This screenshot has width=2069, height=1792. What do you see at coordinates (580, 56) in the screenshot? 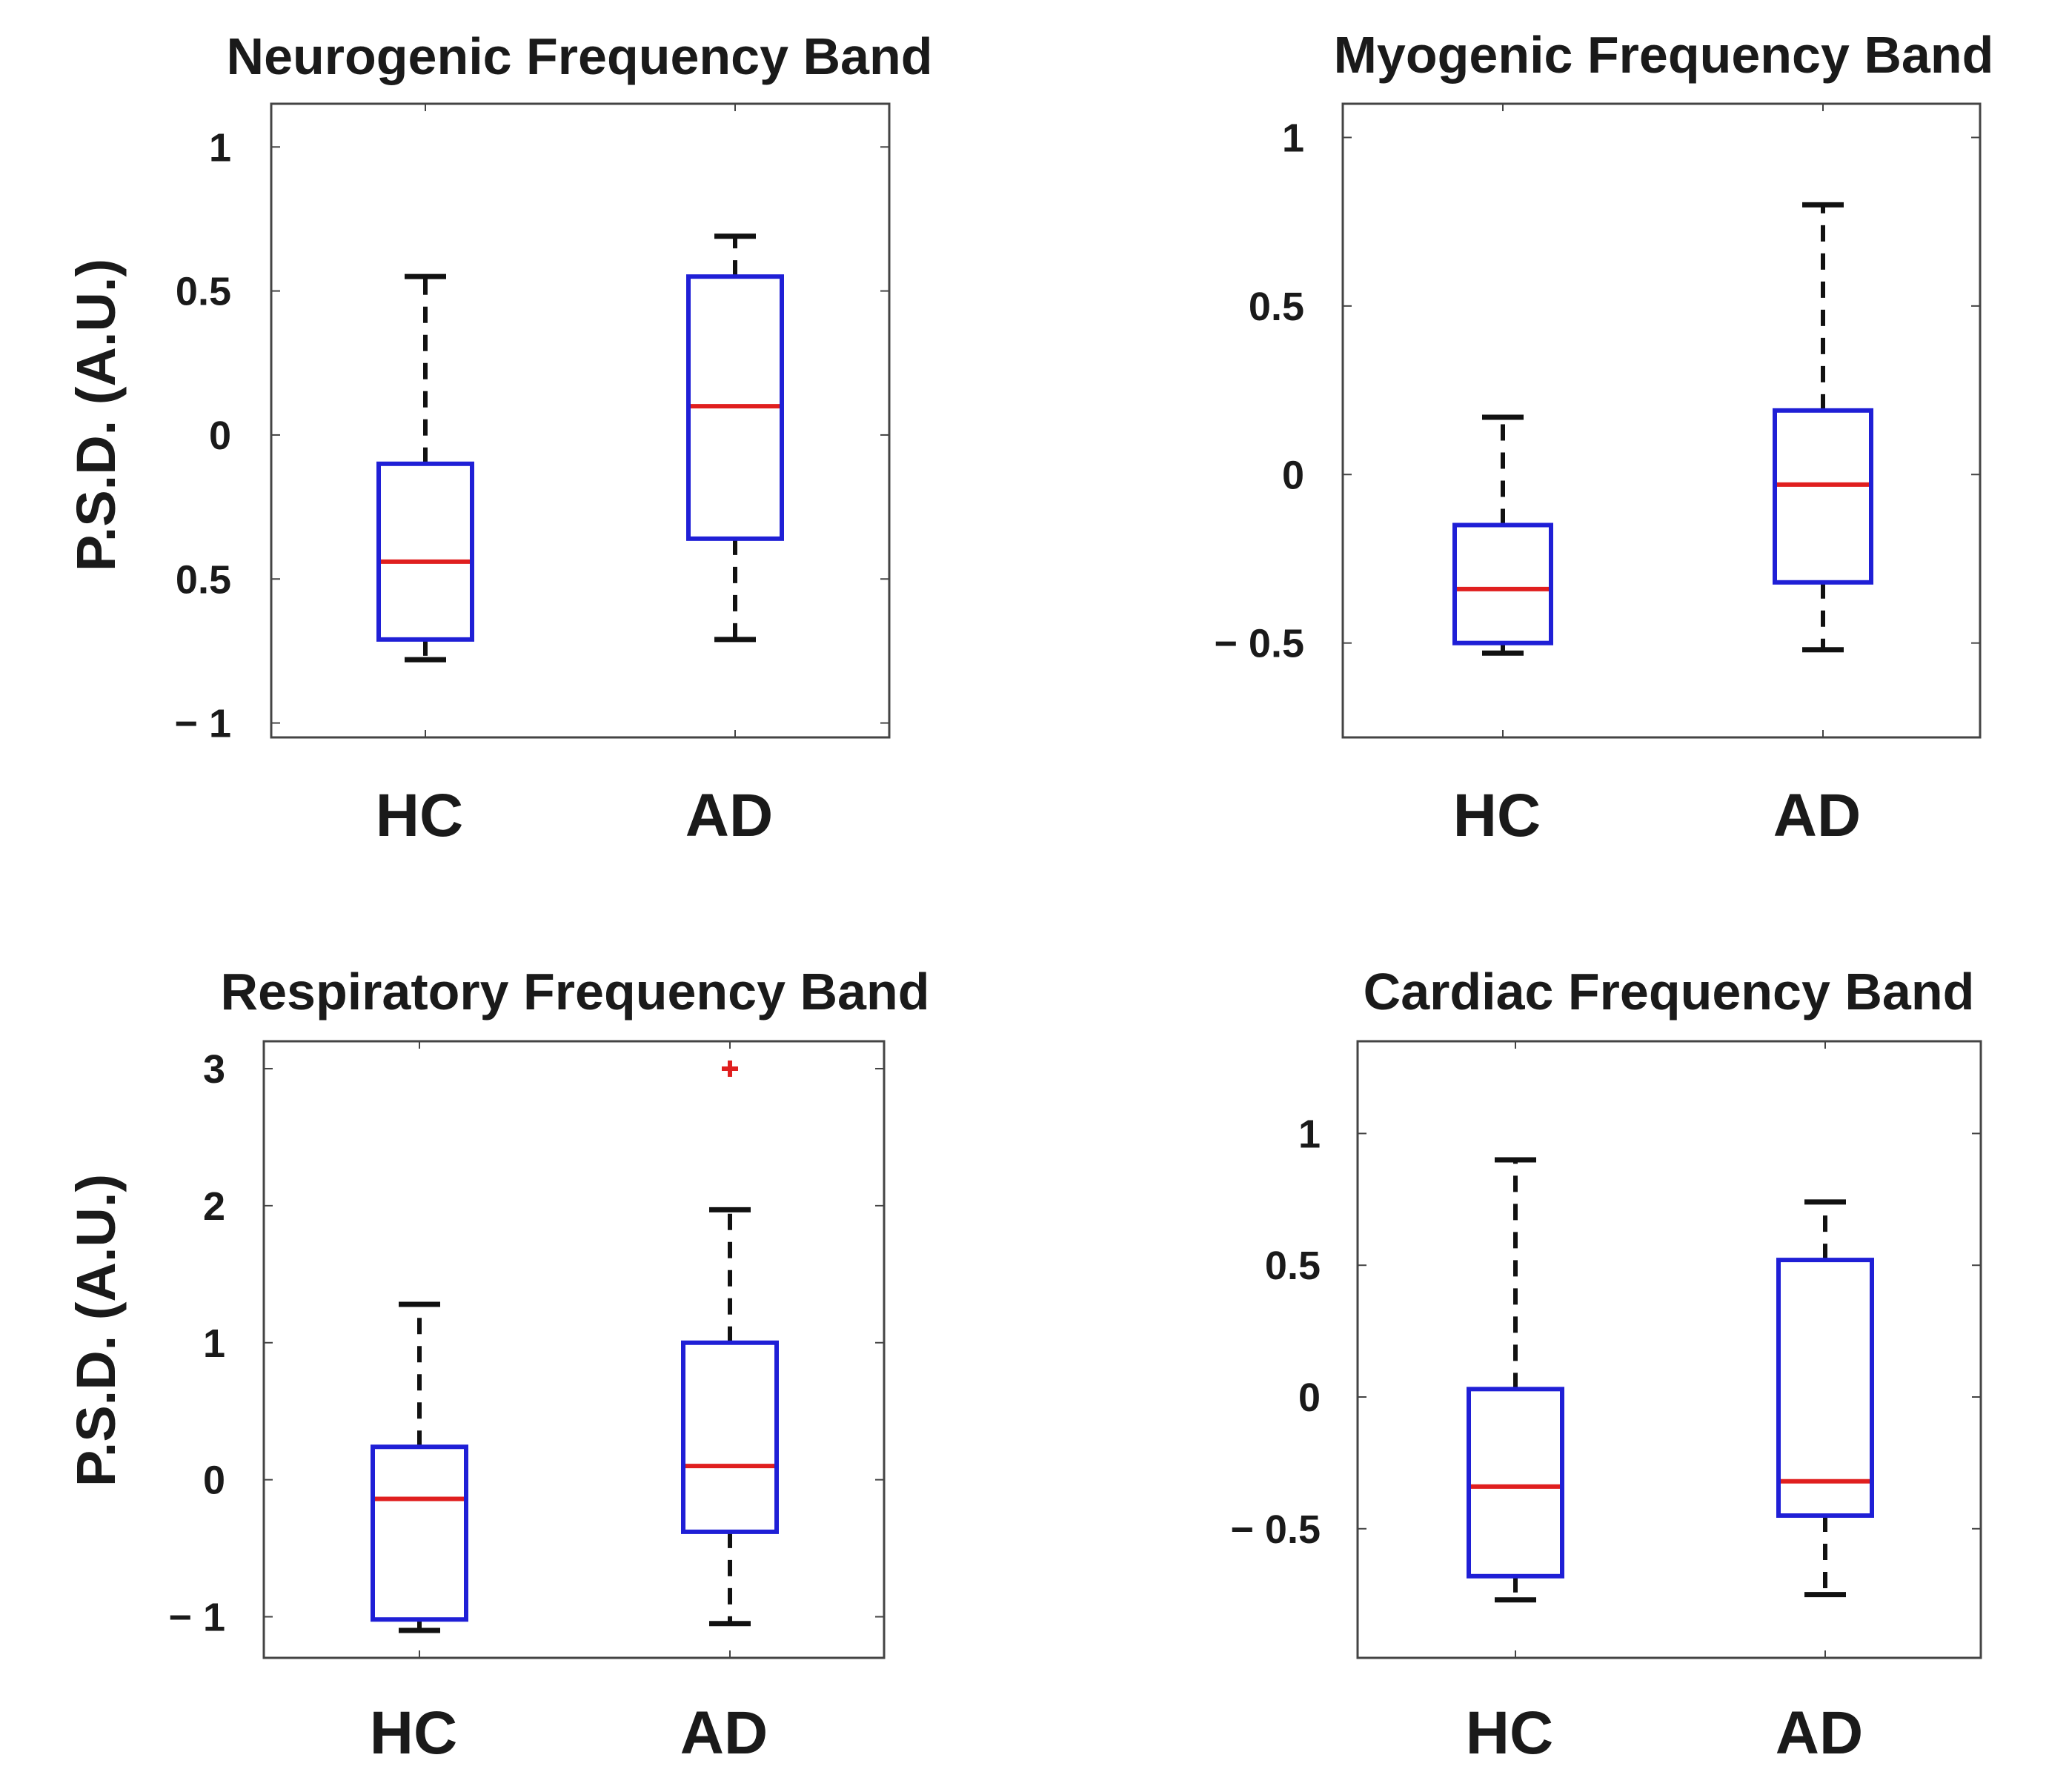
I see `chart-title: Neurogenic Frequency Band` at bounding box center [580, 56].